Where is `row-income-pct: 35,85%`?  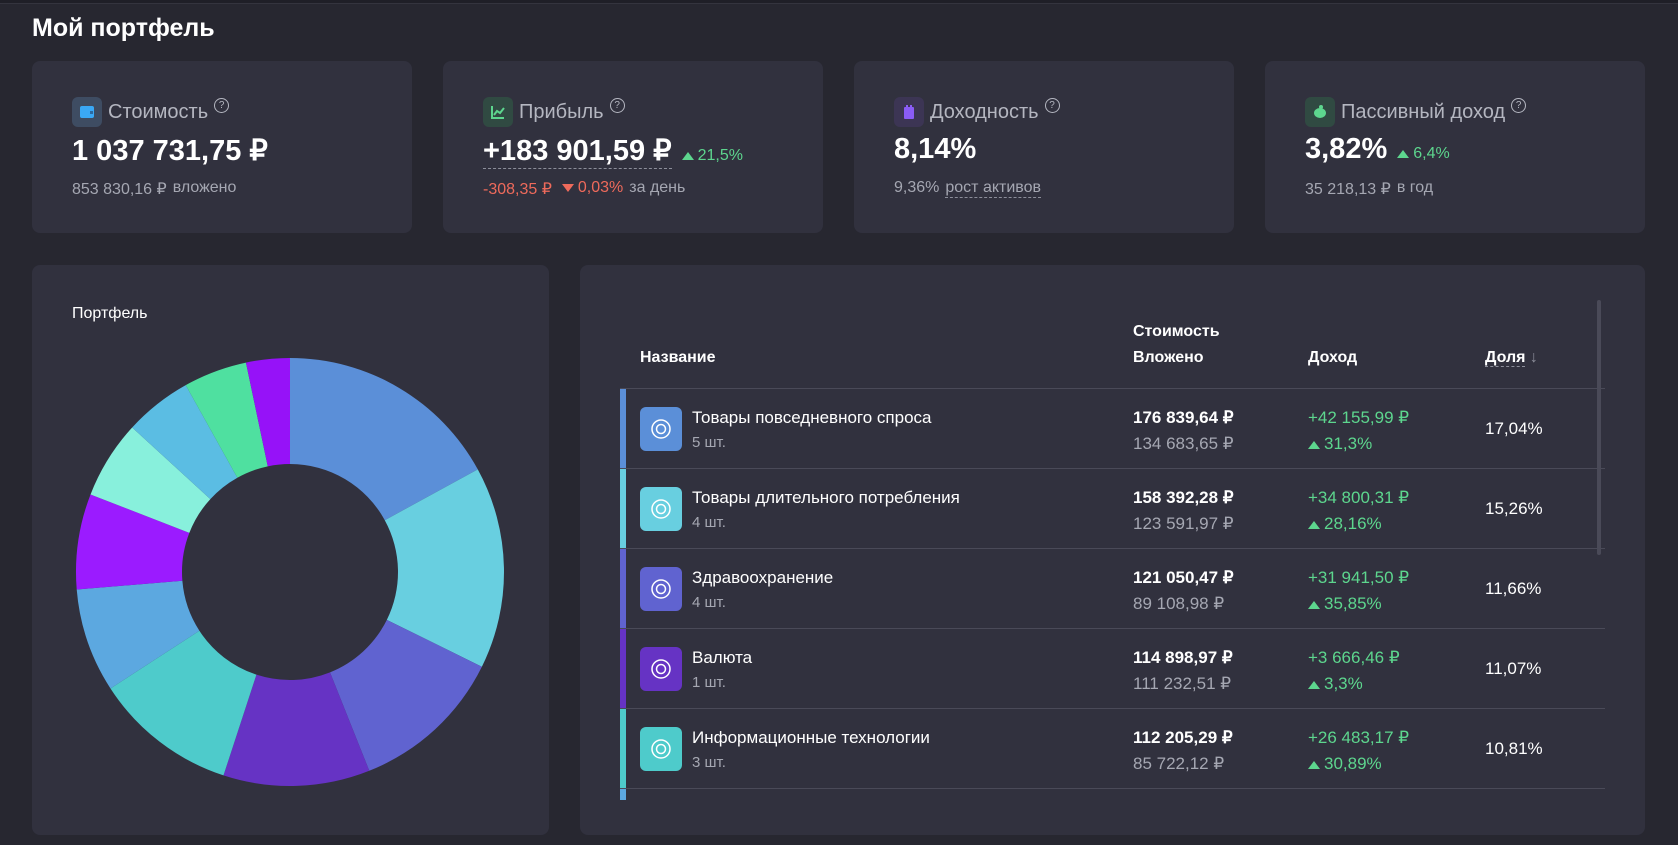
row-income-pct: 35,85% is located at coordinates (1353, 603).